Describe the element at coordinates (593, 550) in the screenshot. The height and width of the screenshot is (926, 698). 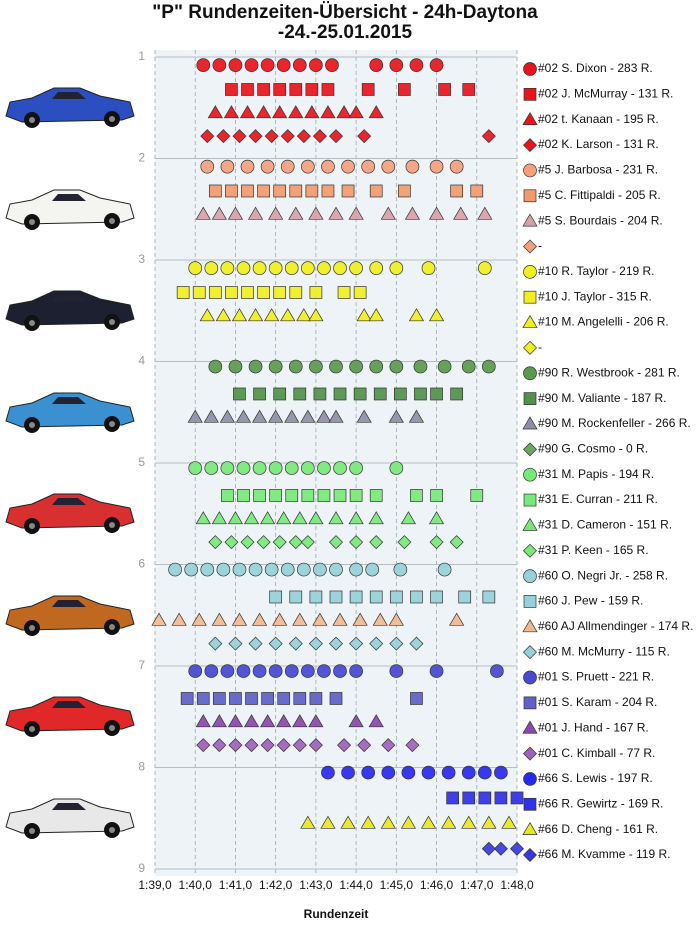
I see `legend-label: #31 P. Keen - 165 R.` at that location.